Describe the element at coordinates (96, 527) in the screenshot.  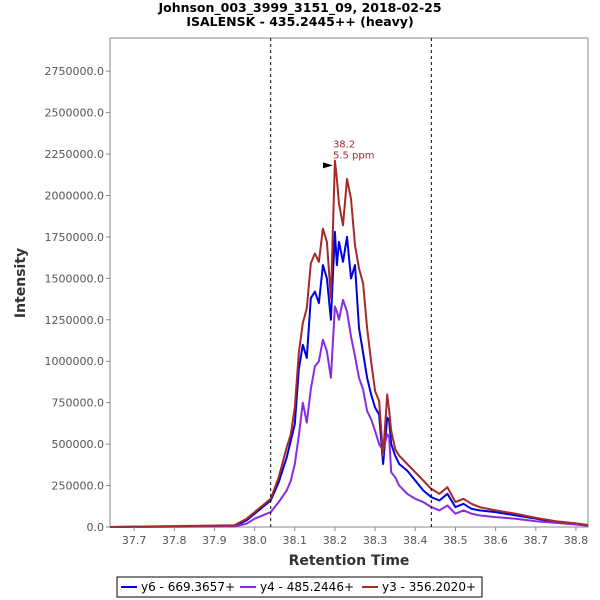
I see `y-tick-label: 0.0` at that location.